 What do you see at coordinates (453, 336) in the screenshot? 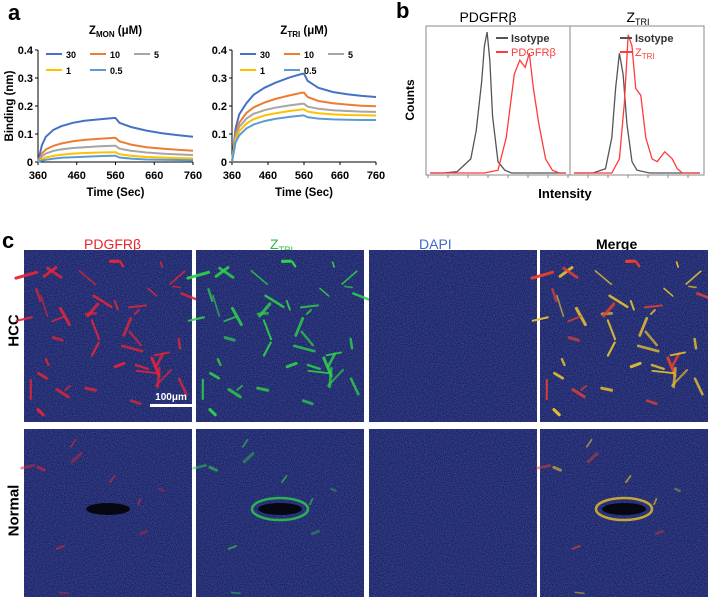
I see `micrograph-dapi-hcc` at bounding box center [453, 336].